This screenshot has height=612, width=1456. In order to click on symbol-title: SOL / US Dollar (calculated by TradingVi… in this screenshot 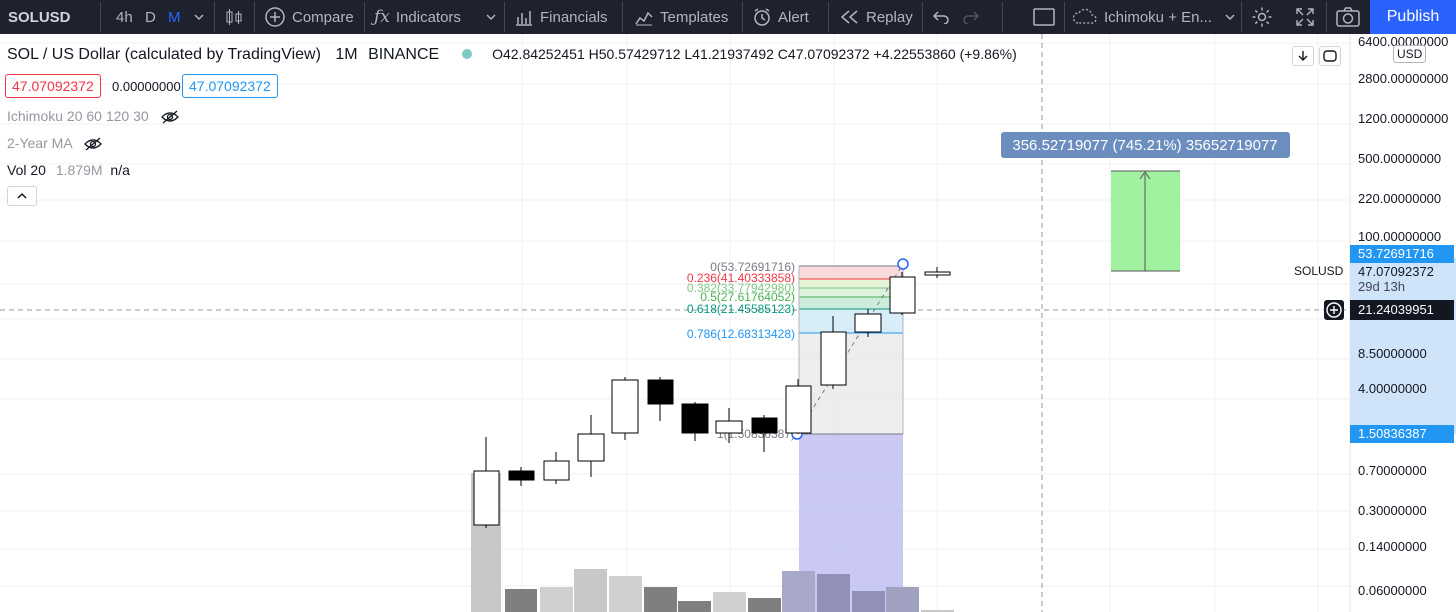, I will do `click(164, 54)`.